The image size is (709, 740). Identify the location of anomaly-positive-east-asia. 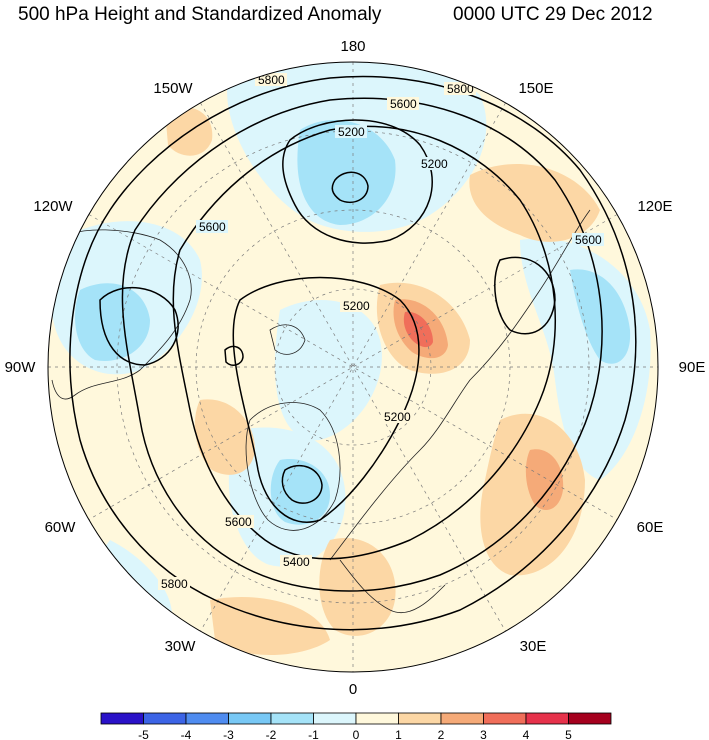
(534, 202).